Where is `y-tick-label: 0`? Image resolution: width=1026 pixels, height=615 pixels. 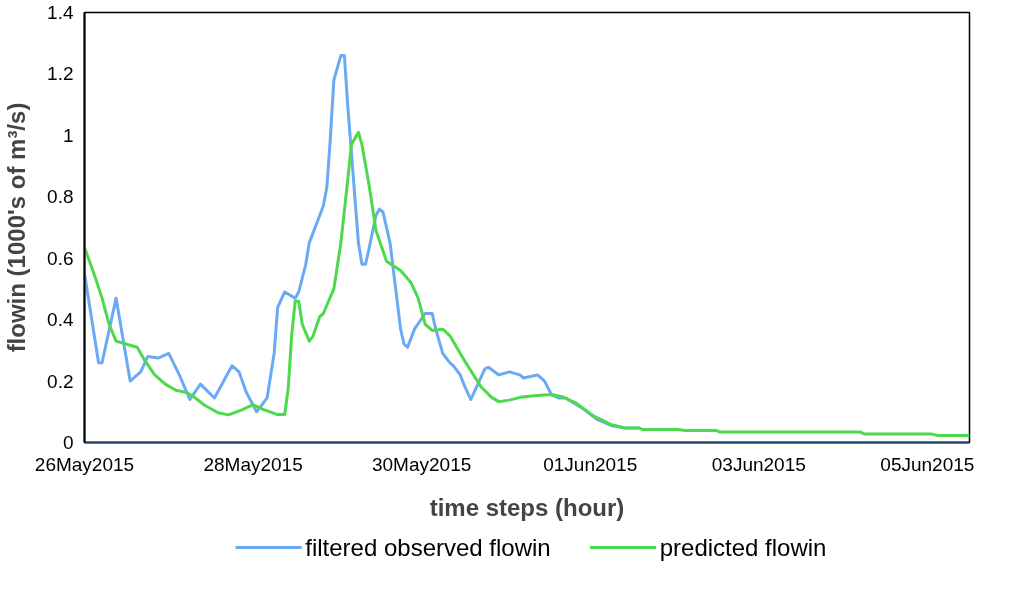
y-tick-label: 0 is located at coordinates (68, 442).